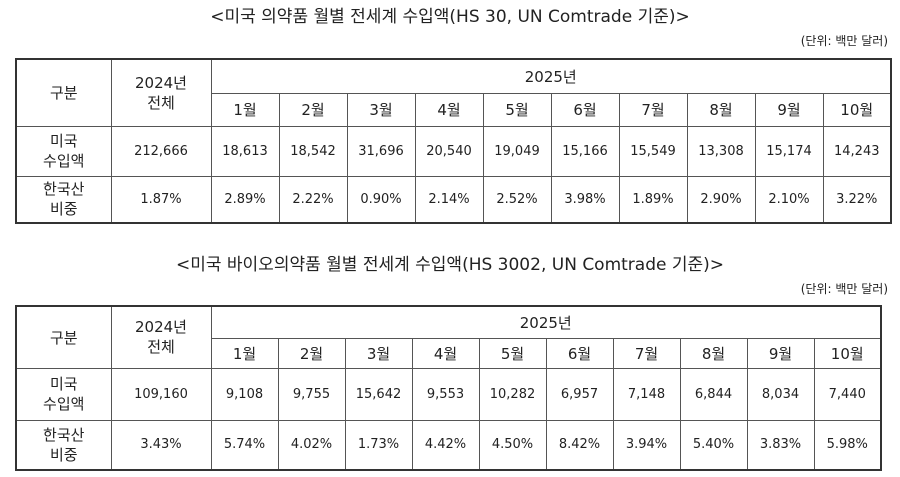 Image resolution: width=900 pixels, height=477 pixels. I want to click on value-cell: 0.90%, so click(381, 199).